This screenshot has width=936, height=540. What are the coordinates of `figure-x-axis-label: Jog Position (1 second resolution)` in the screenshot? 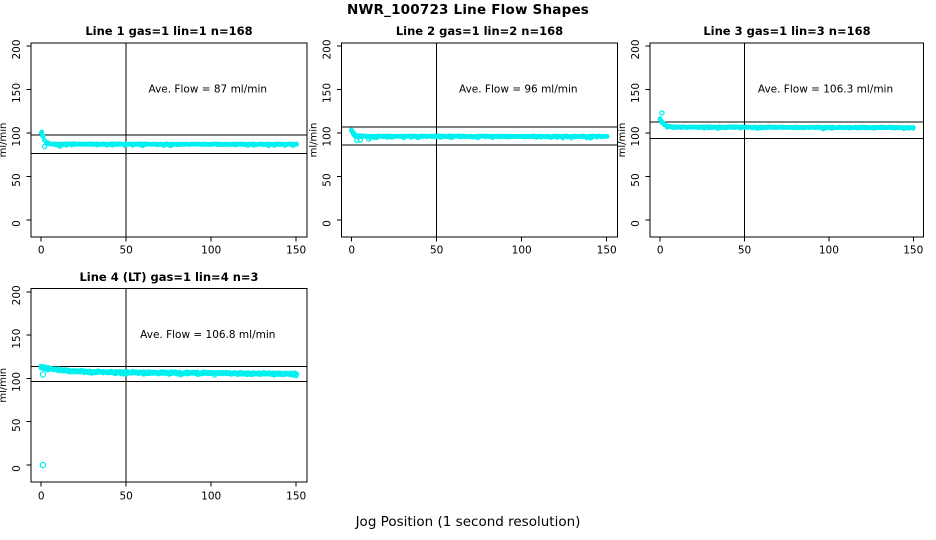 It's located at (468, 522).